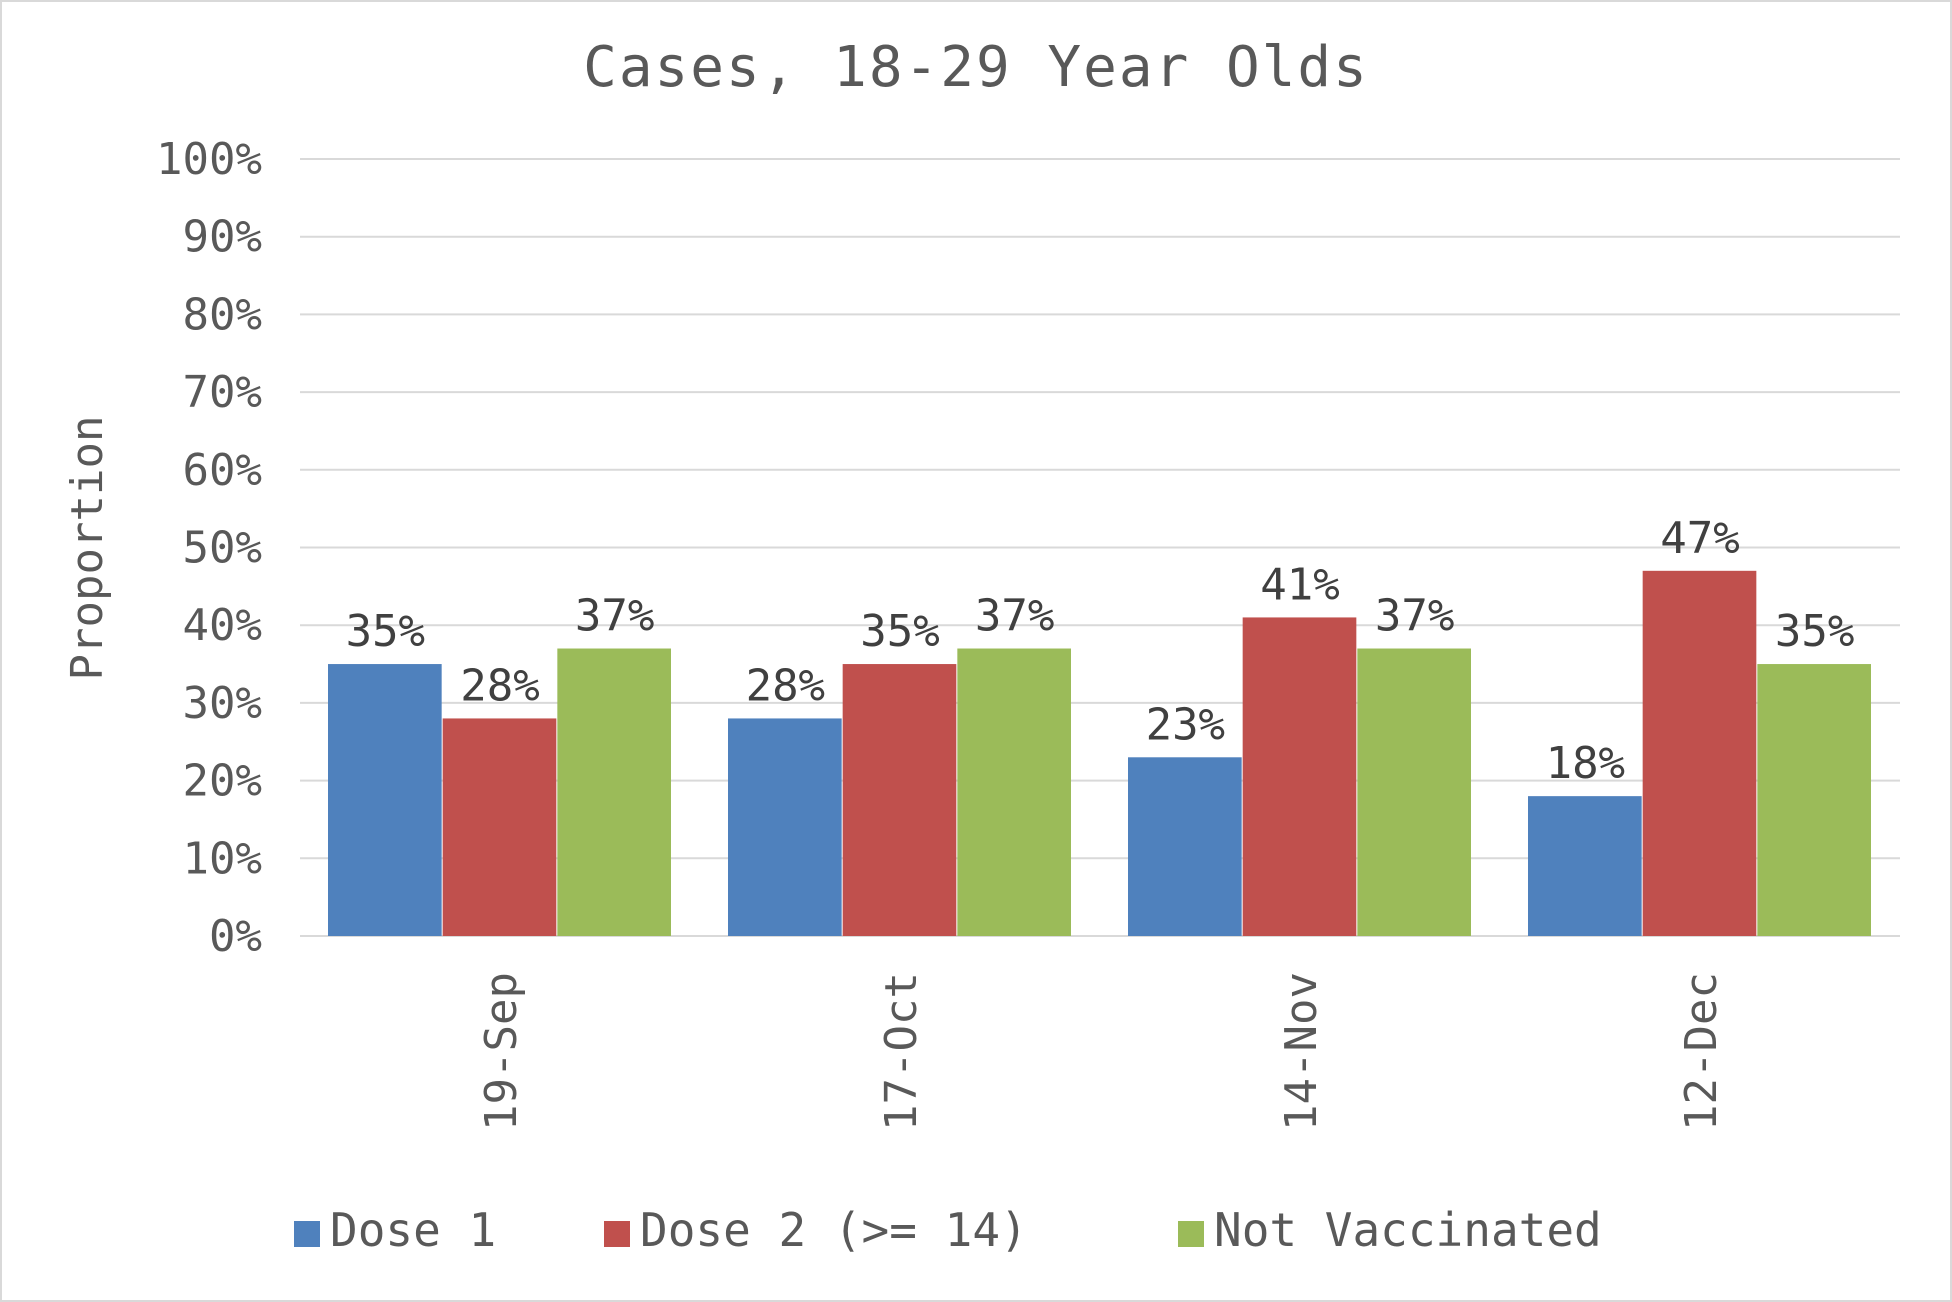 The image size is (1952, 1302). Describe the element at coordinates (222, 548) in the screenshot. I see `y-tick-label: 50%` at that location.